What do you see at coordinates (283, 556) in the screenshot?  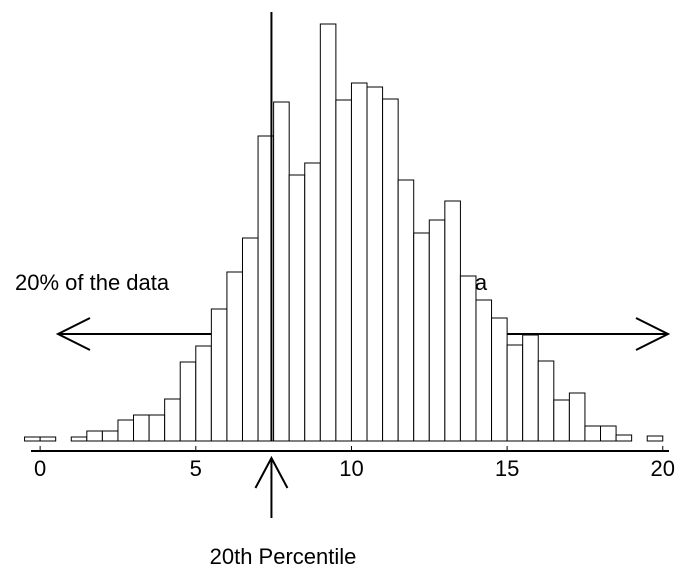 I see `percentile-label: 20th Percentile` at bounding box center [283, 556].